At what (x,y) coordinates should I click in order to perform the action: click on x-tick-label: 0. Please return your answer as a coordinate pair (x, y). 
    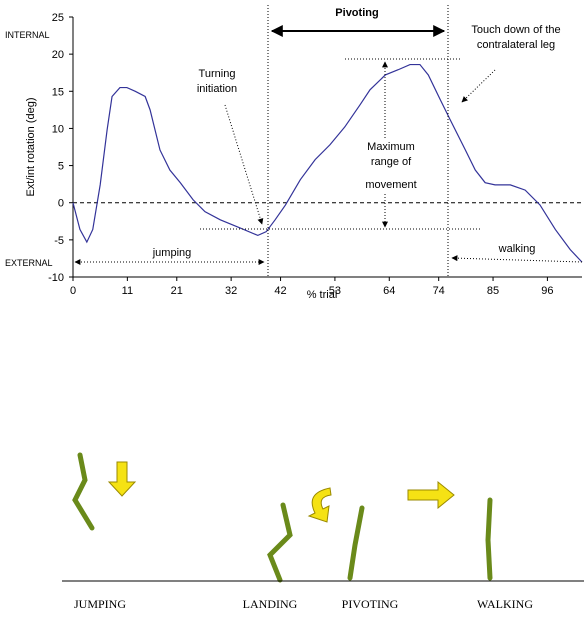
    Looking at the image, I should click on (73, 291).